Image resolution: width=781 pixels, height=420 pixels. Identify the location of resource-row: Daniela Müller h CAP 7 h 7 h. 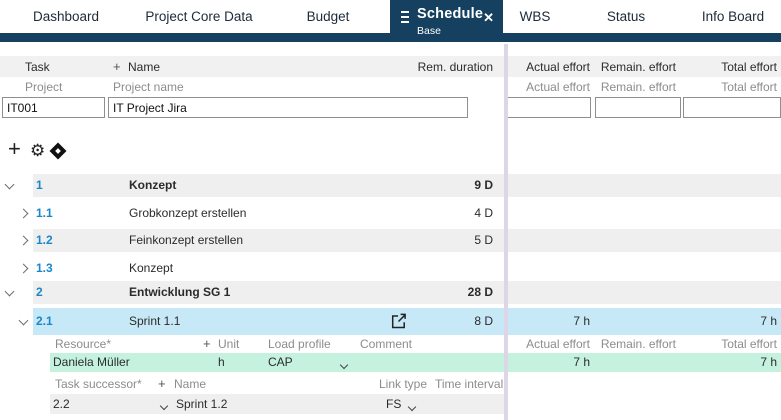
(390, 362).